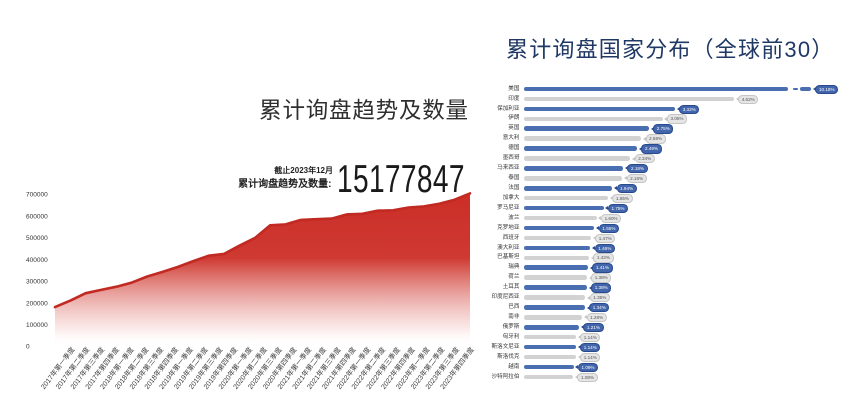 Image resolution: width=852 pixels, height=411 pixels. I want to click on svg-text: 300000, so click(37, 282).